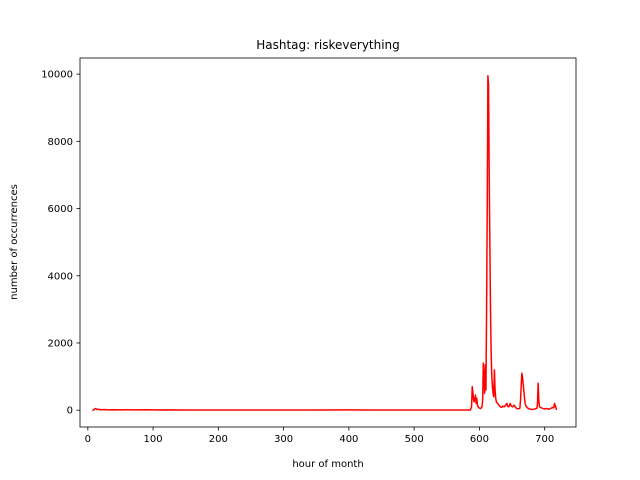 Image resolution: width=640 pixels, height=480 pixels. What do you see at coordinates (319, 436) in the screenshot?
I see `x-axis: 0 100 200 300 400 500 600 700` at bounding box center [319, 436].